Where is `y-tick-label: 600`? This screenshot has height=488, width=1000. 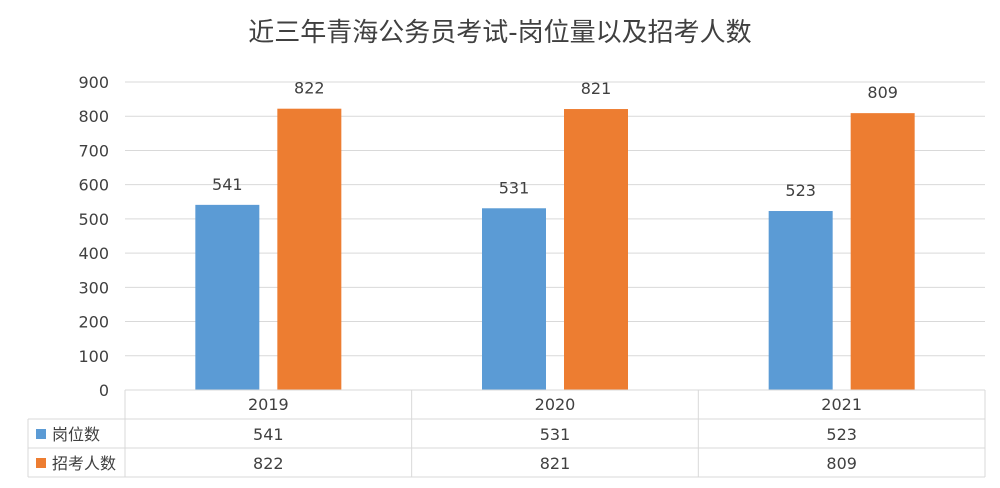
y-tick-label: 600 is located at coordinates (93, 185).